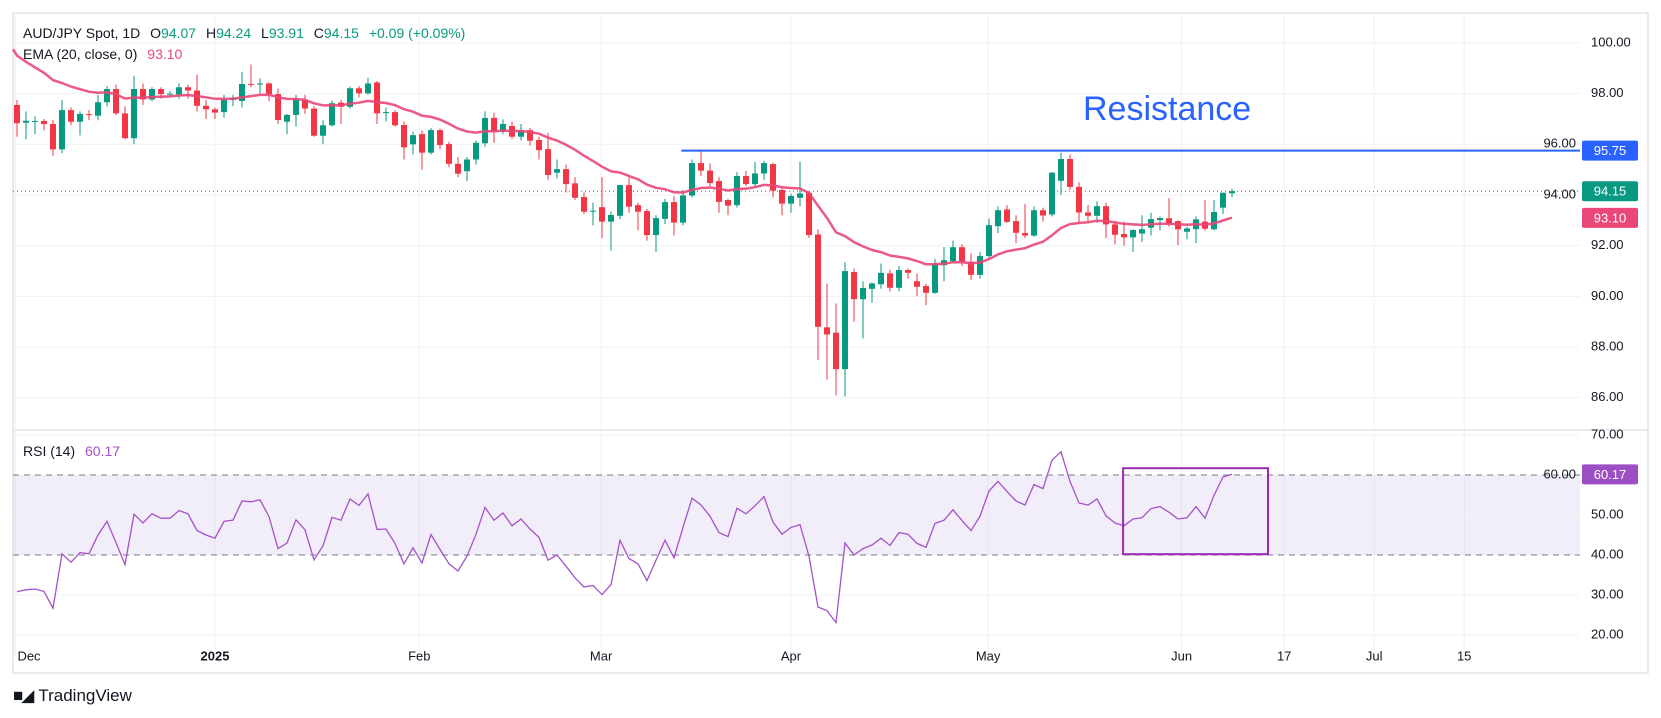  What do you see at coordinates (1610, 150) in the screenshot?
I see `resistance-price-badge-text: 95.75` at bounding box center [1610, 150].